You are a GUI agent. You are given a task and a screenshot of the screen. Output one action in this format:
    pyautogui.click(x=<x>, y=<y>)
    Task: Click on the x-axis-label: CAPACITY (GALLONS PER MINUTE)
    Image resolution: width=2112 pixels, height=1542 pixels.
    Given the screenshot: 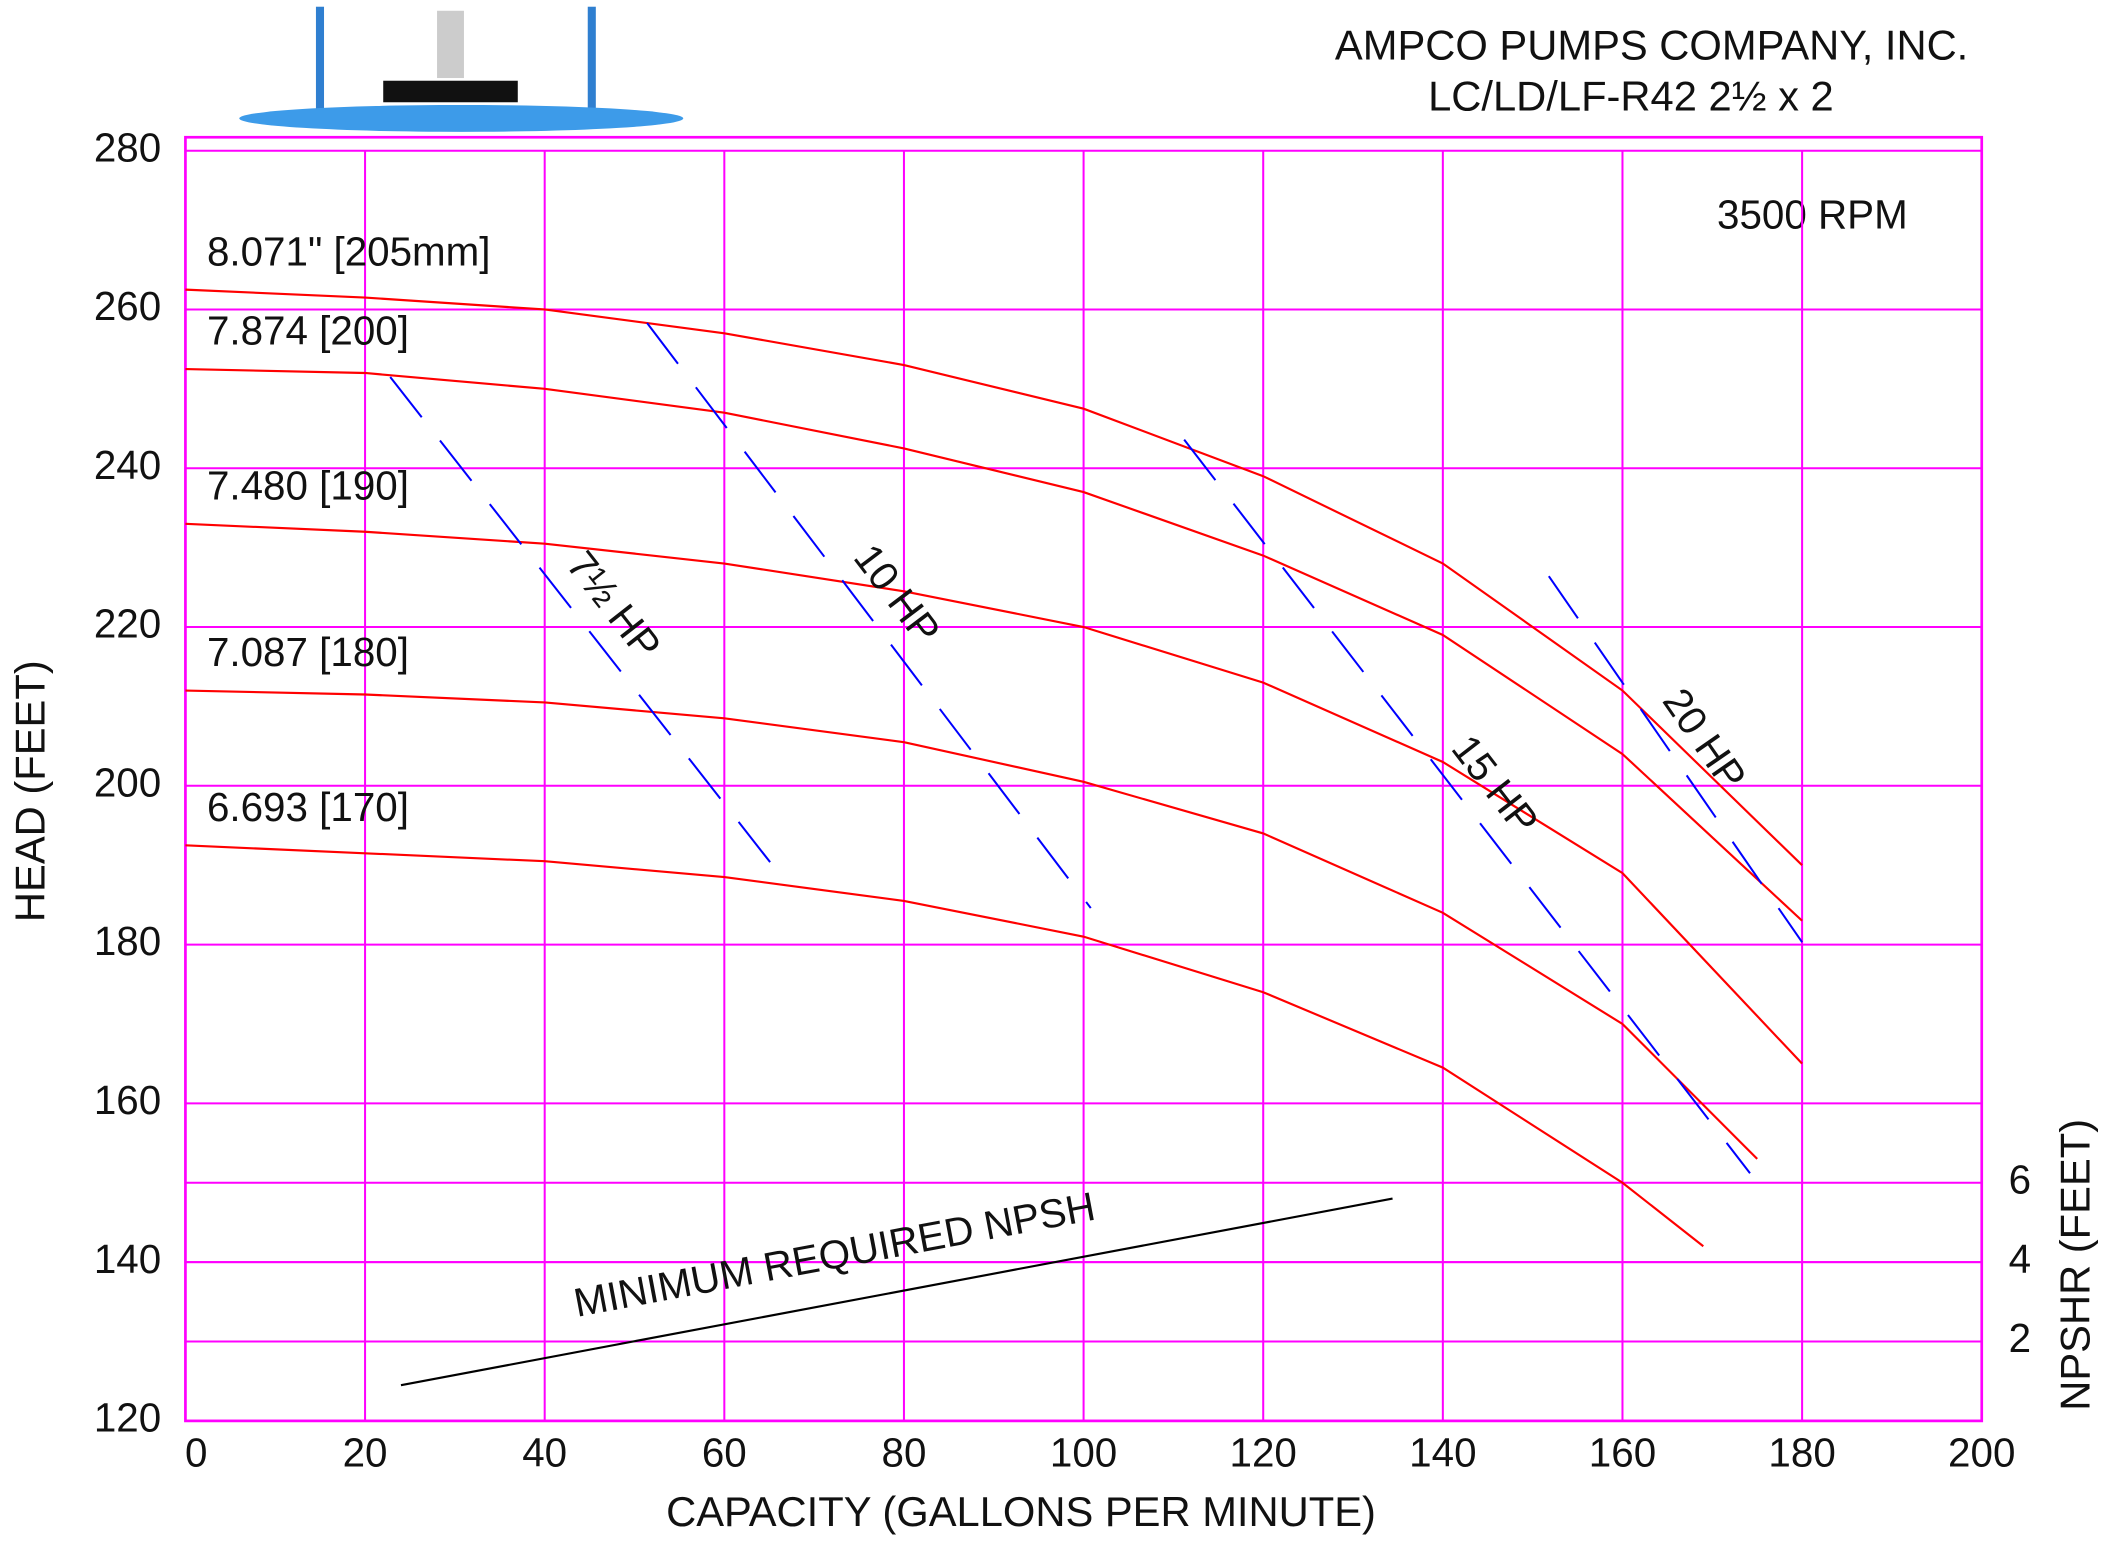 What is the action you would take?
    pyautogui.click(x=1021, y=1511)
    